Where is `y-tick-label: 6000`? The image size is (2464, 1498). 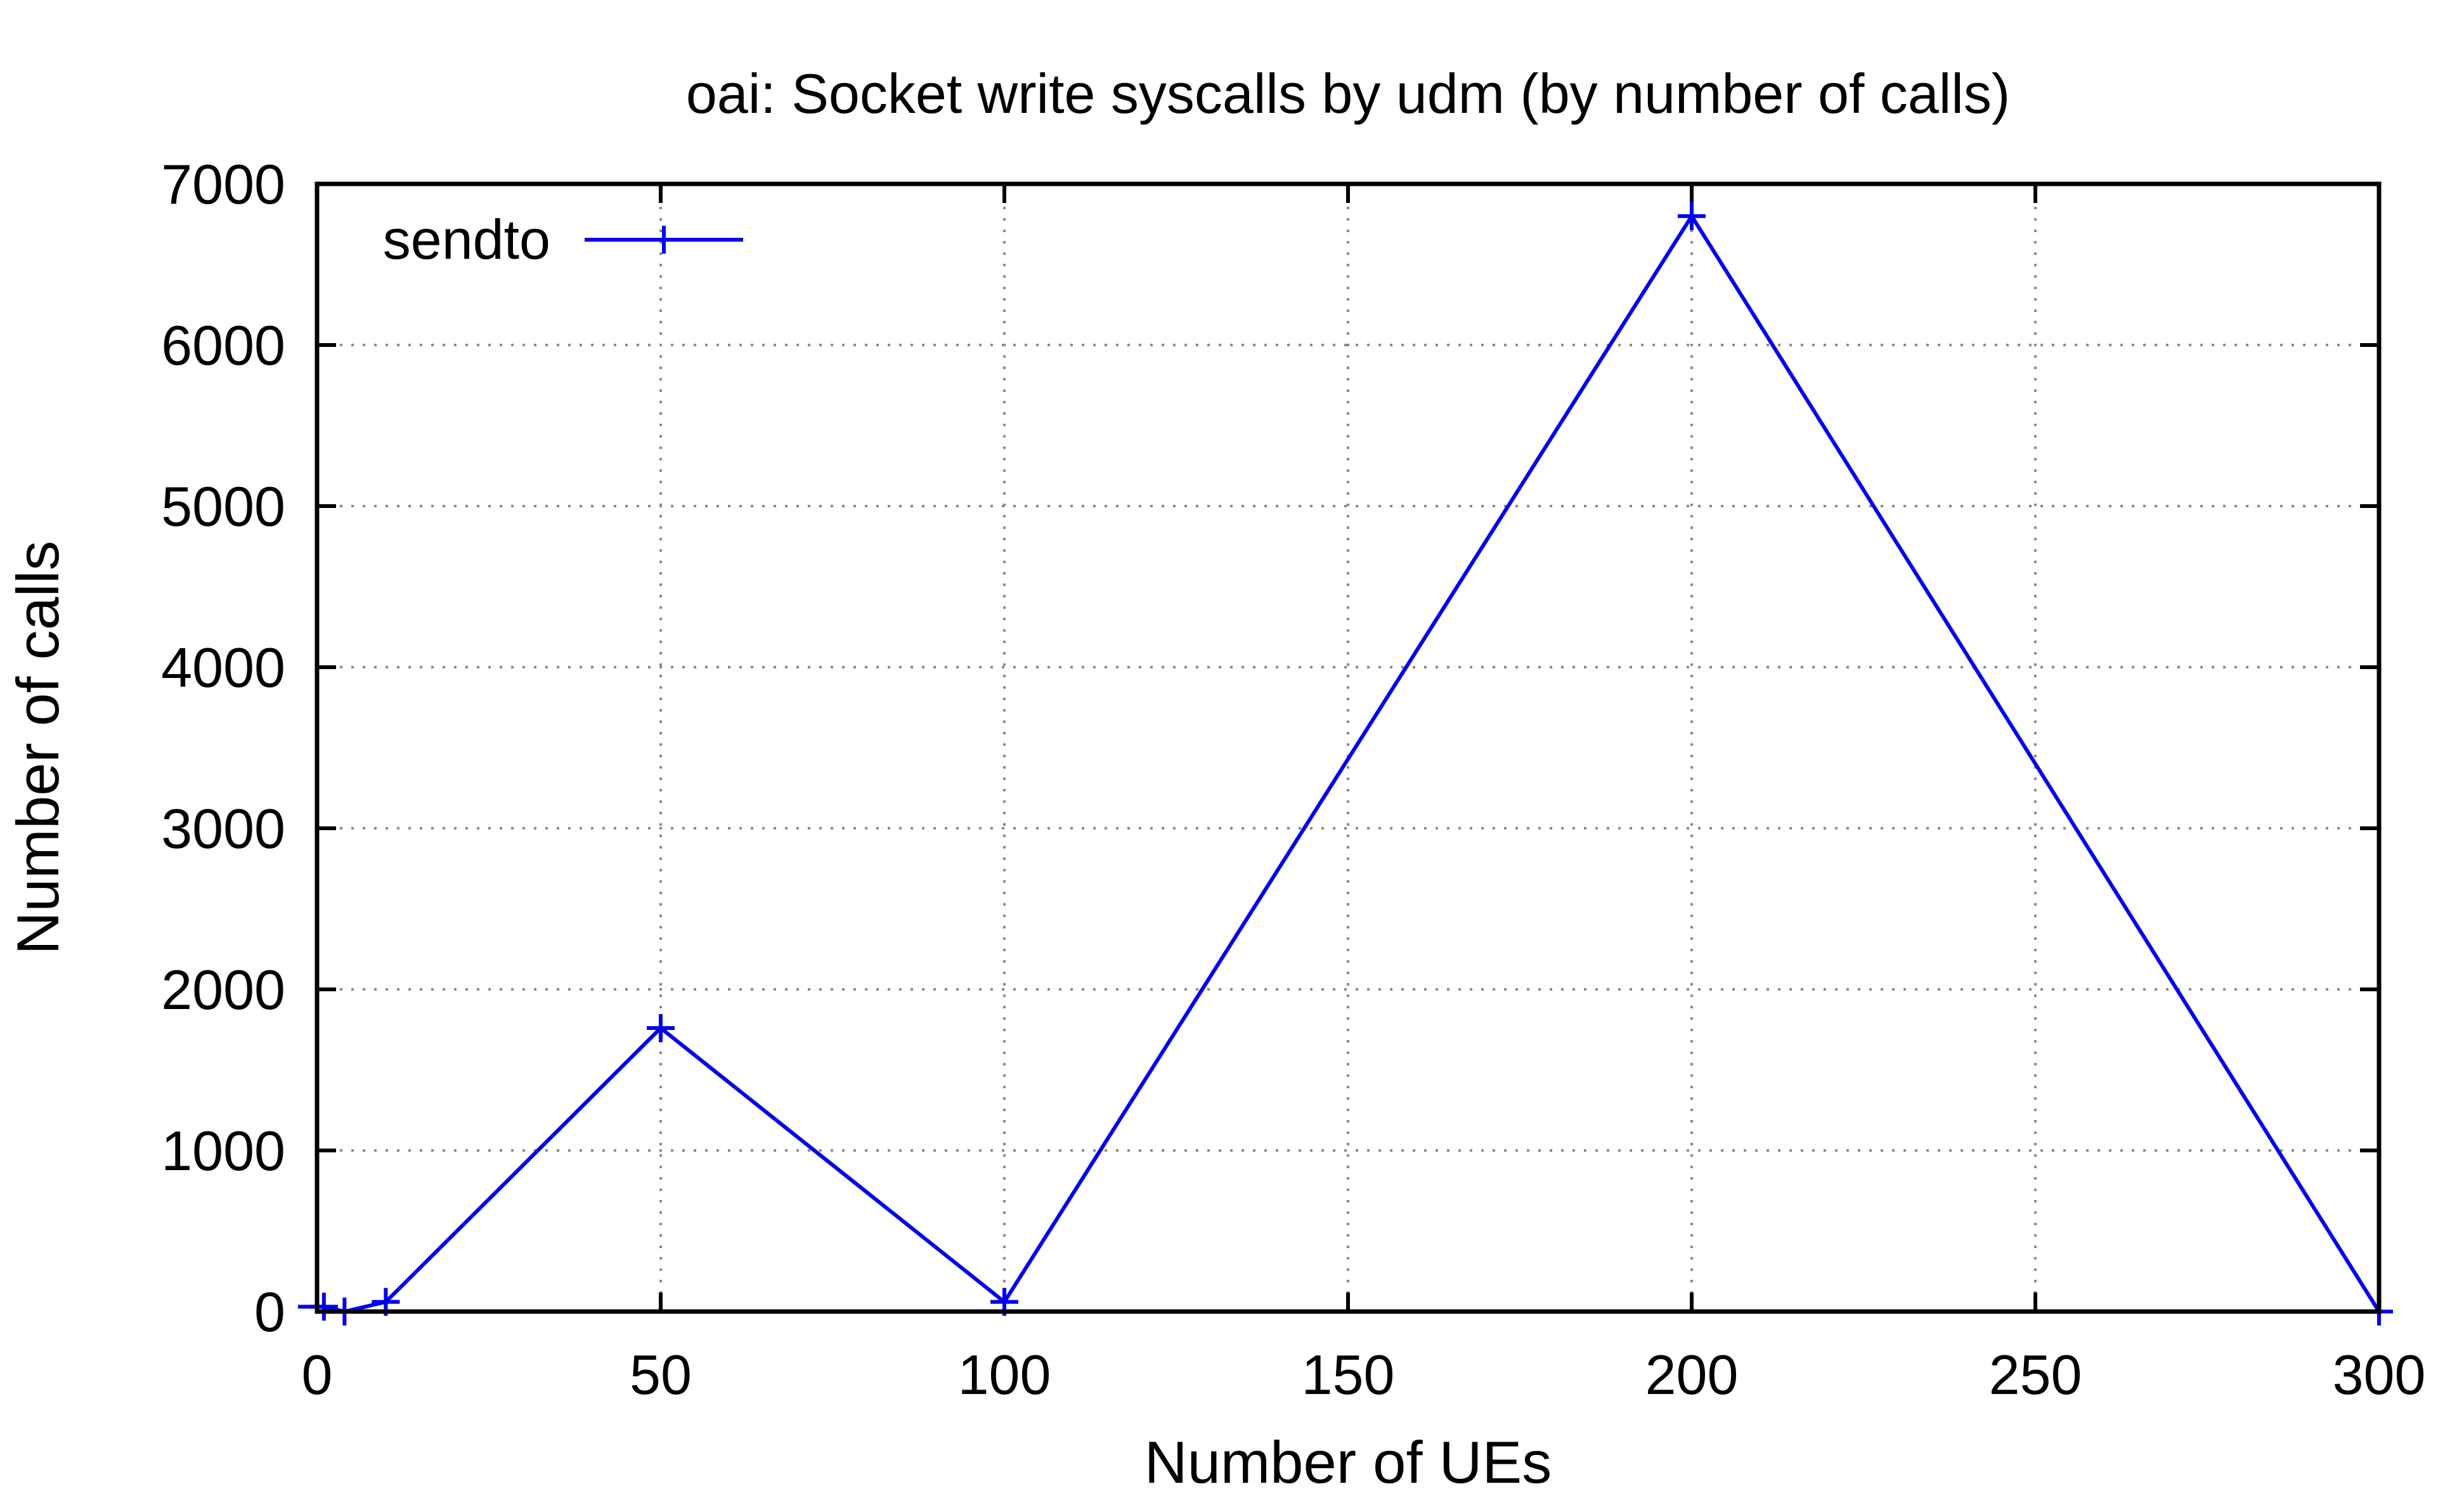
y-tick-label: 6000 is located at coordinates (223, 345).